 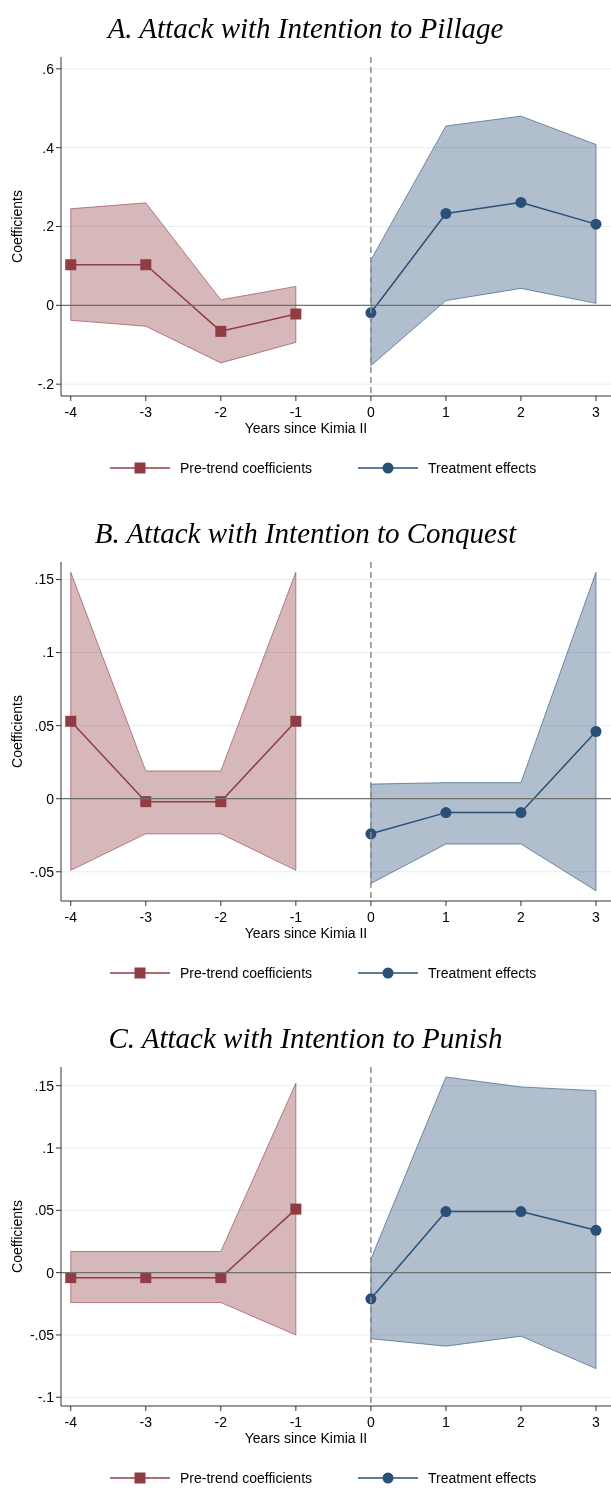 What do you see at coordinates (306, 533) in the screenshot?
I see `chart-title: B. Attack with Intention to Conquest` at bounding box center [306, 533].